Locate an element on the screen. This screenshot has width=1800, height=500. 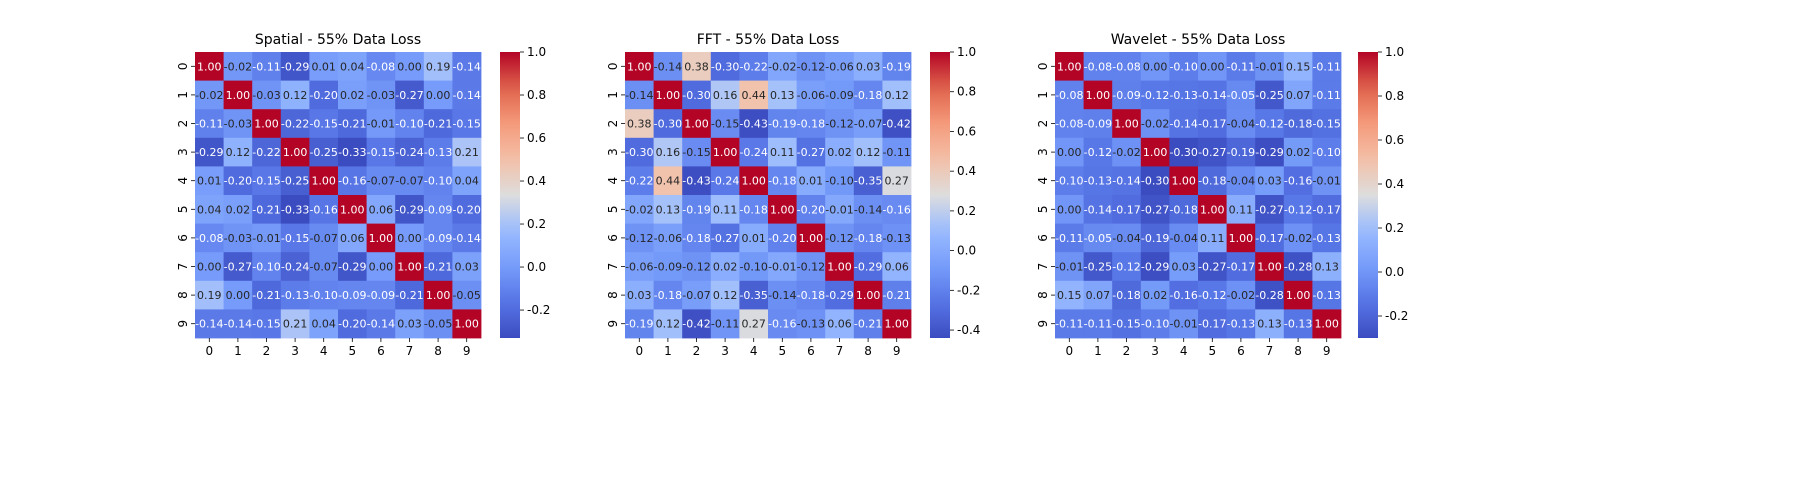
colorbar-tick-label: 0.0 is located at coordinates (536, 267).